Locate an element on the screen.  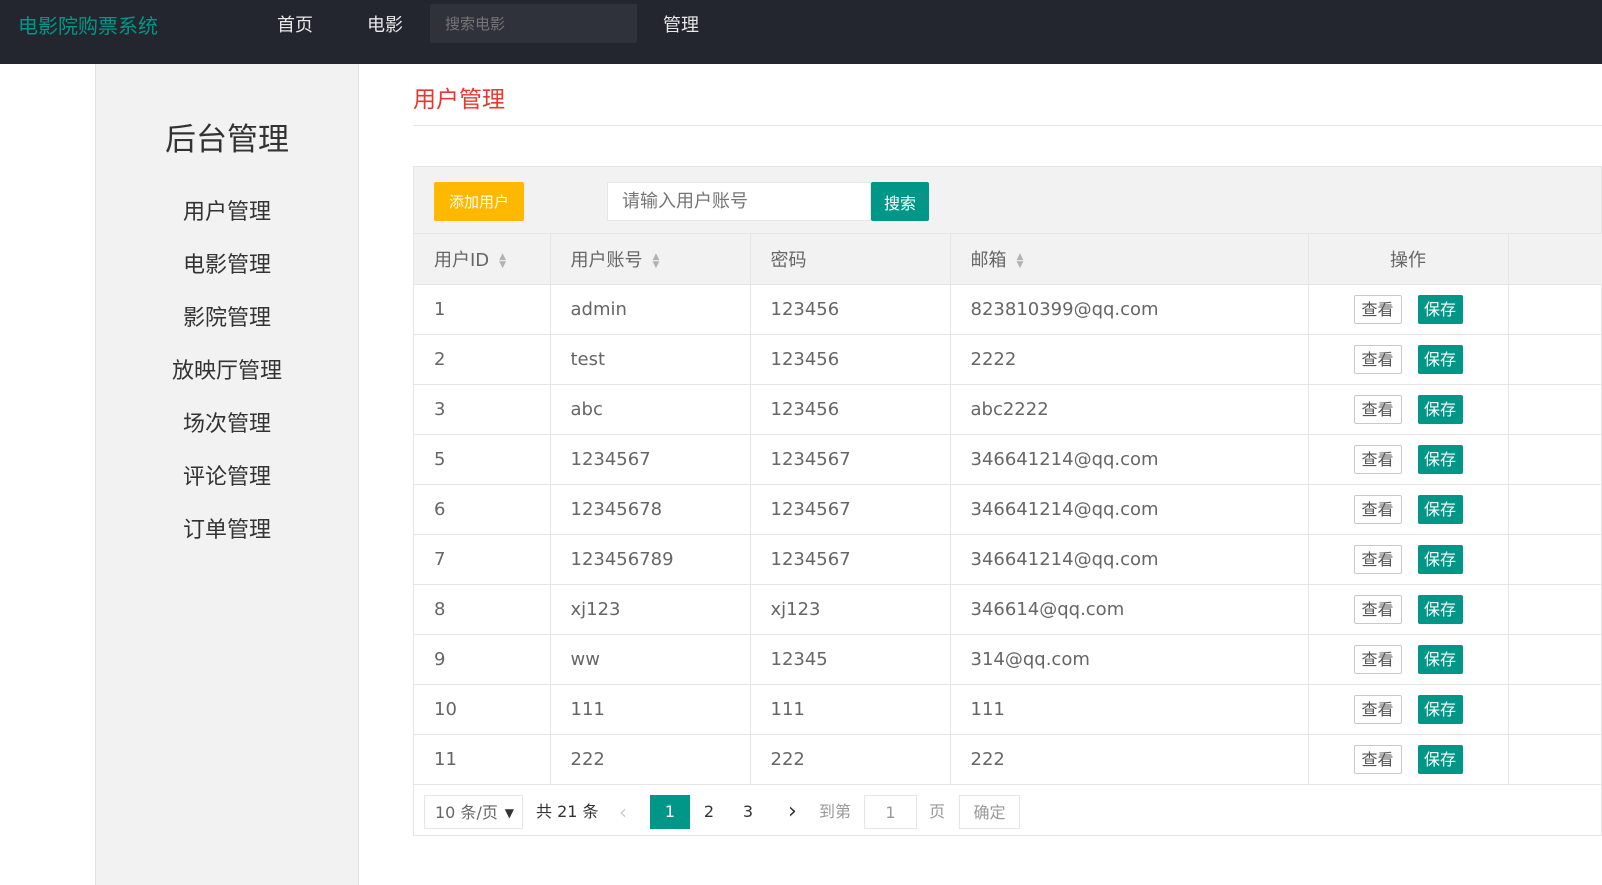
nav-admin: 管理 is located at coordinates (681, 25).